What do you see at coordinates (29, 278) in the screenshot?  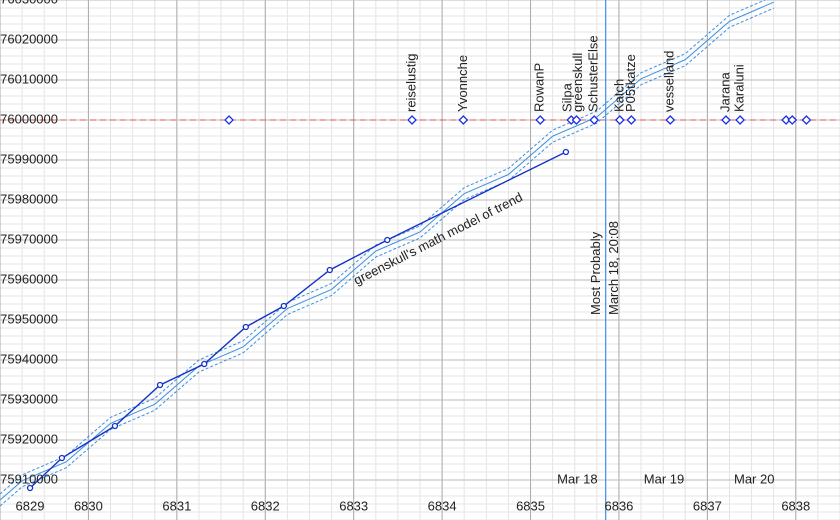 I see `y-tick-label: 75960000` at bounding box center [29, 278].